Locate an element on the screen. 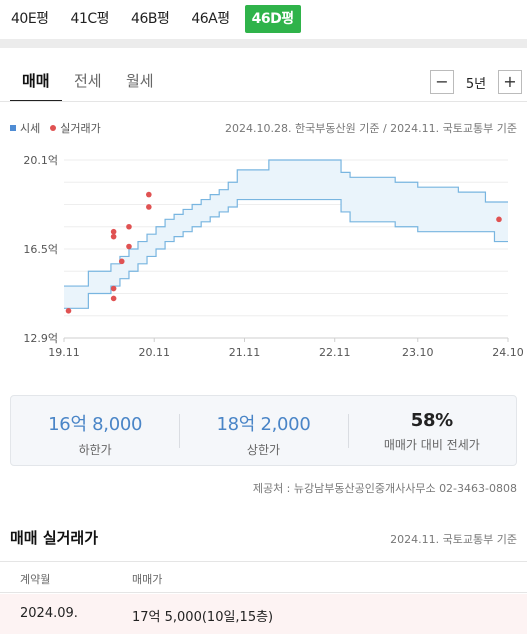 The width and height of the screenshot is (527, 637). deal-type-tabs: 매매 전세 월세 is located at coordinates (263, 80).